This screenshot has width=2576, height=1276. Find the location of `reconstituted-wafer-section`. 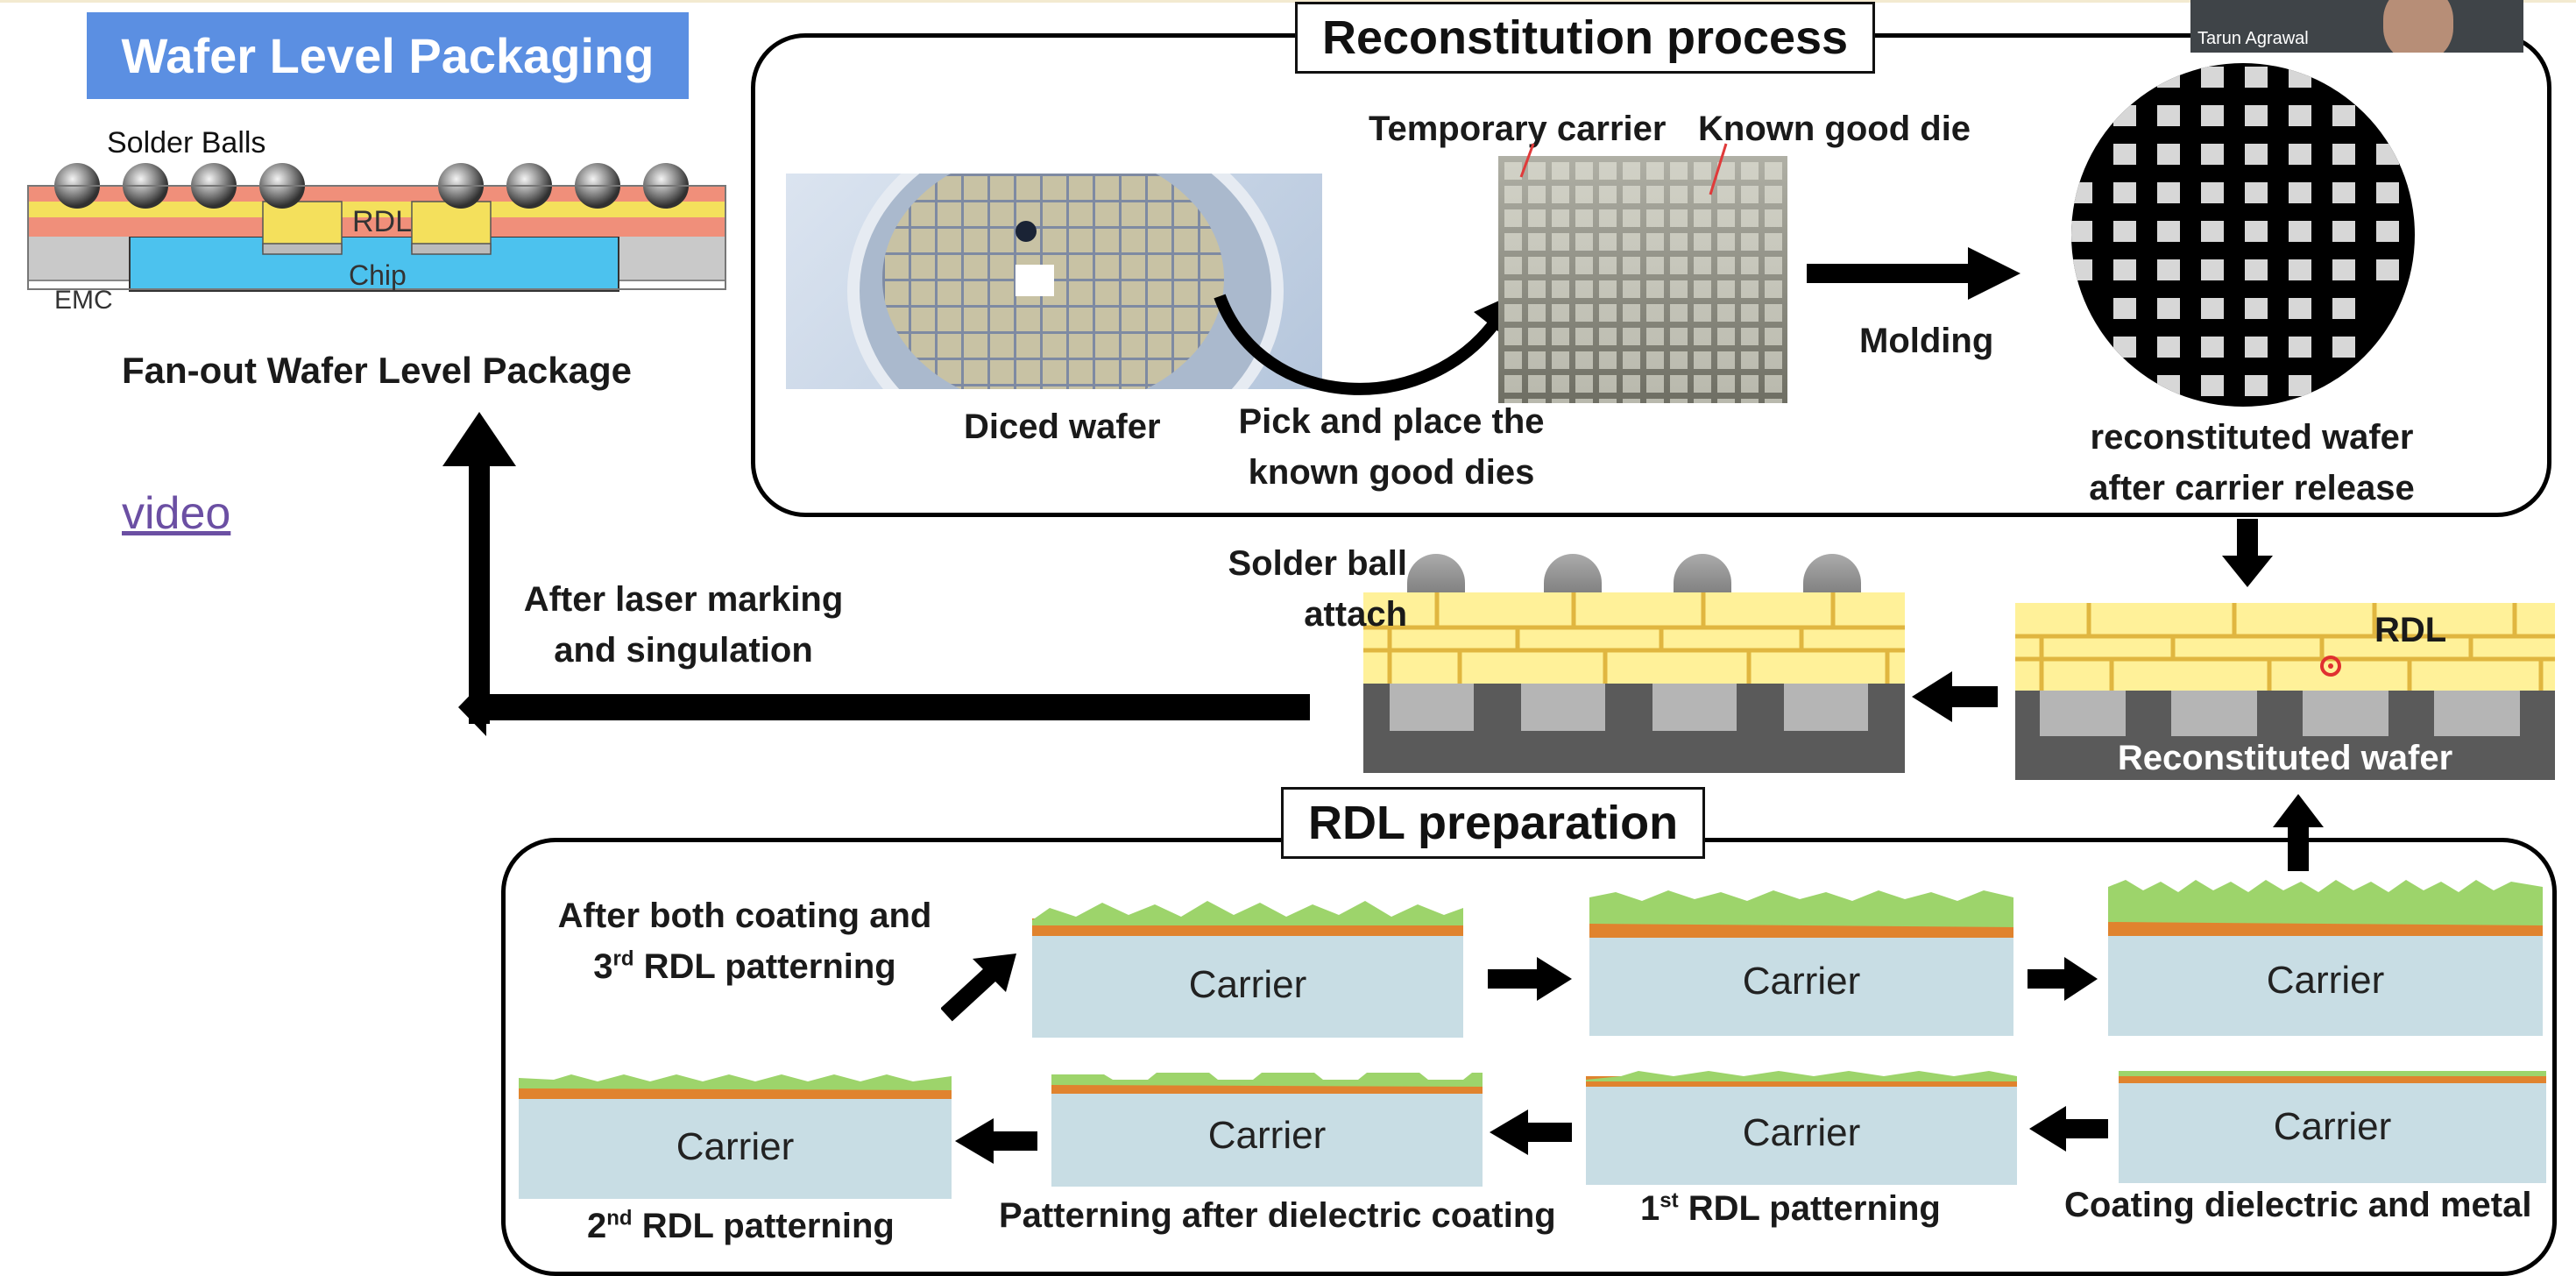

reconstituted-wafer-section is located at coordinates (2285, 691).